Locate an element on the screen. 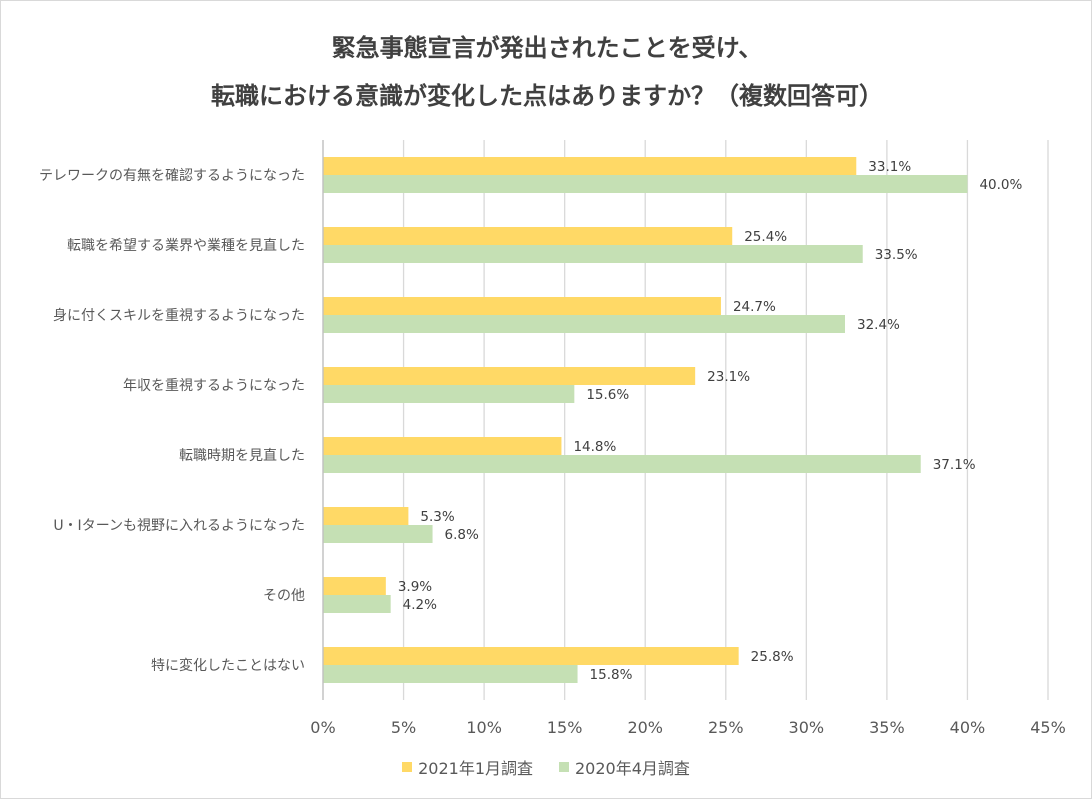 The width and height of the screenshot is (1092, 799). legend-label-2020: 2020年4月調査 is located at coordinates (632, 768).